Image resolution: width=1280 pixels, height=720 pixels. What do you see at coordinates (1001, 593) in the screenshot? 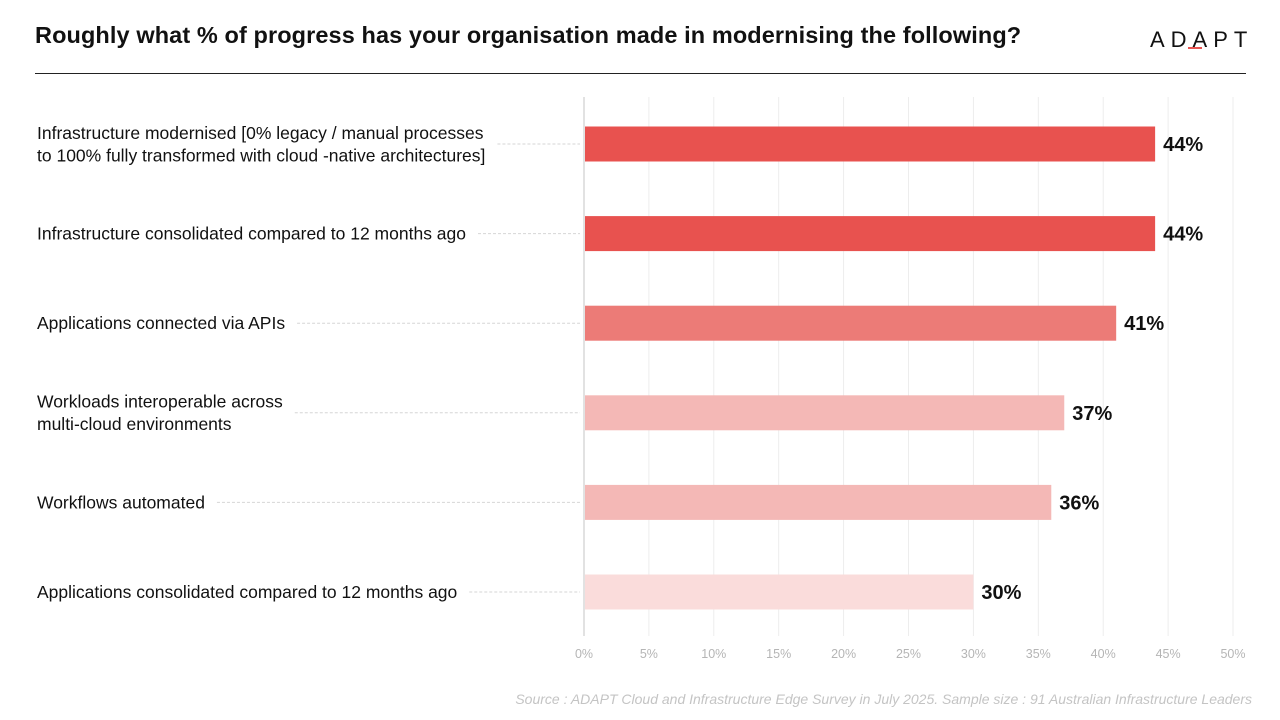
I see `value-label: 30%` at bounding box center [1001, 593].